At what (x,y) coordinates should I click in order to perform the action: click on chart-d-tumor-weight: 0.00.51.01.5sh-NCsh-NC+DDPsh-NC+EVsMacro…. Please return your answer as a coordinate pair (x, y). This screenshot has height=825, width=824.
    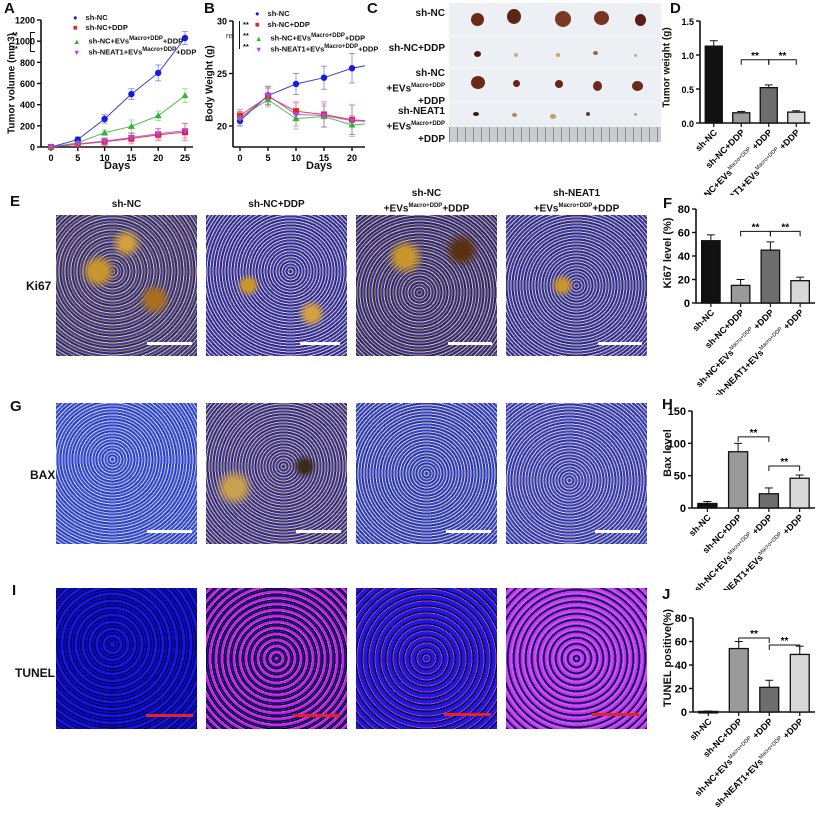
    Looking at the image, I should click on (745, 106).